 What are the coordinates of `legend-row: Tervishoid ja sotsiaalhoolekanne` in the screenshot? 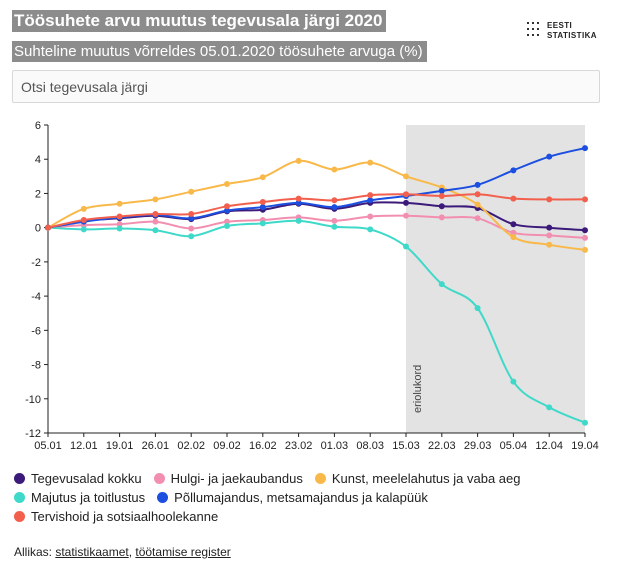 It's located at (314, 516).